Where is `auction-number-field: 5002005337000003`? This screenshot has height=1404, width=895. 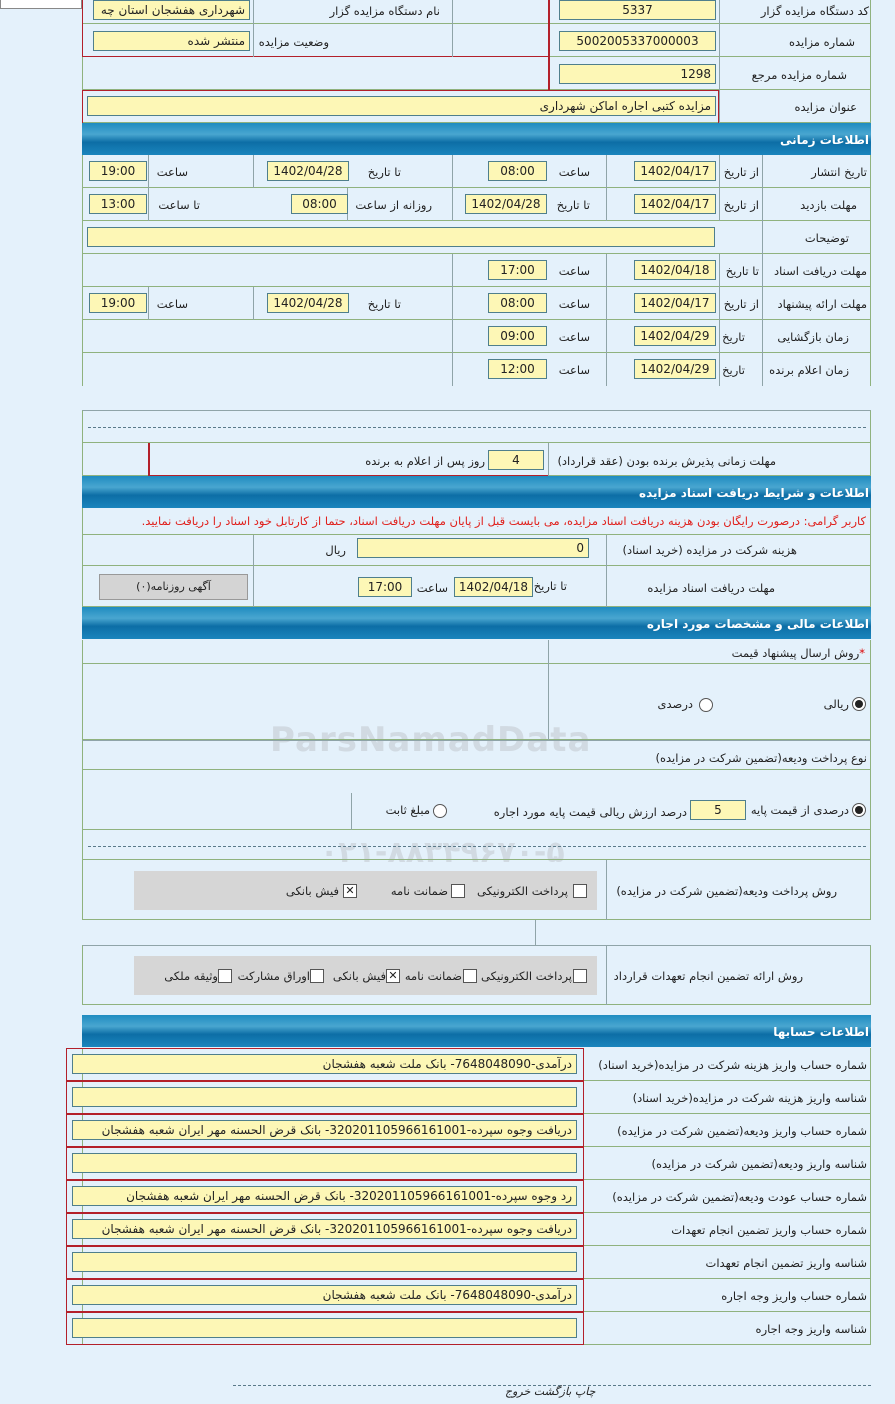
auction-number-field: 5002005337000003 is located at coordinates (637, 41).